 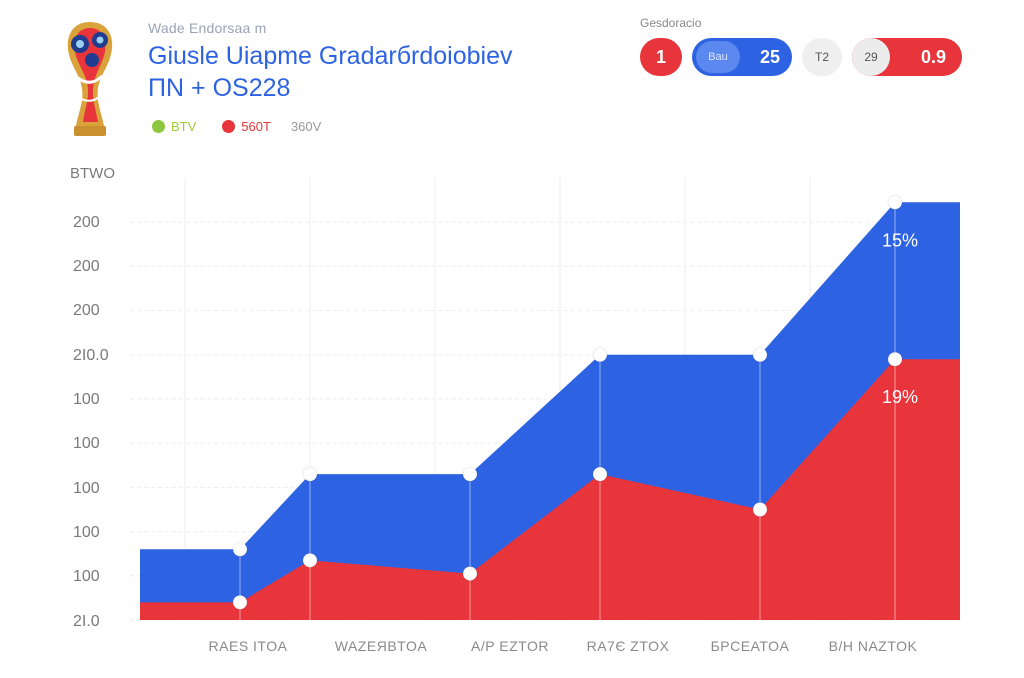 I want to click on chart-title: Giusle Uiapme Gradarбrdoiobiev, so click(x=330, y=56).